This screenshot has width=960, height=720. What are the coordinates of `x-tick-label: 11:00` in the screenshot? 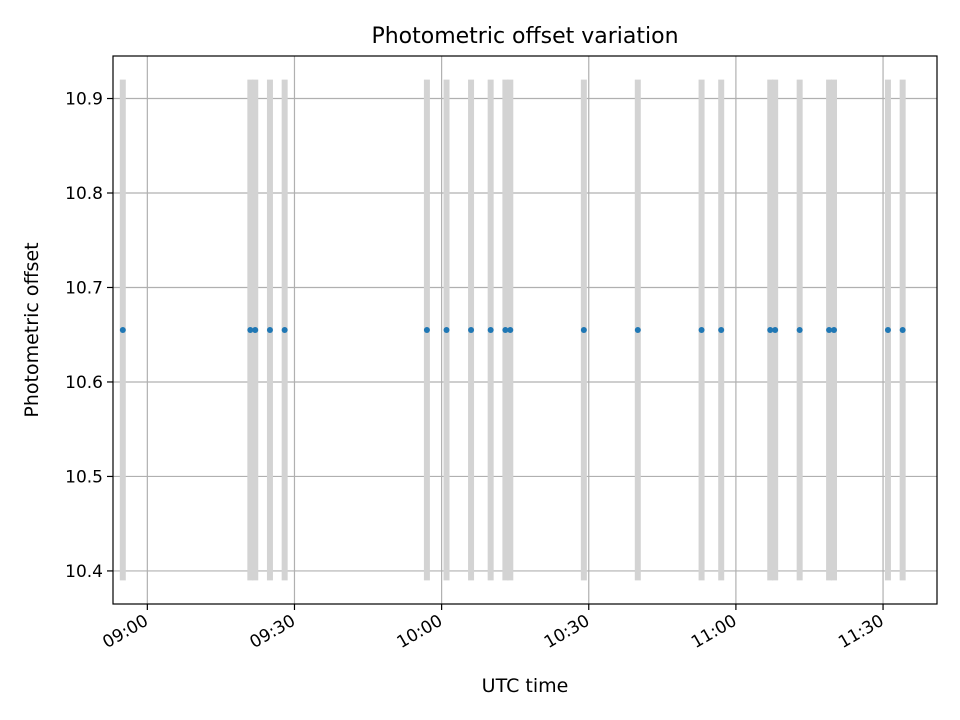 It's located at (714, 632).